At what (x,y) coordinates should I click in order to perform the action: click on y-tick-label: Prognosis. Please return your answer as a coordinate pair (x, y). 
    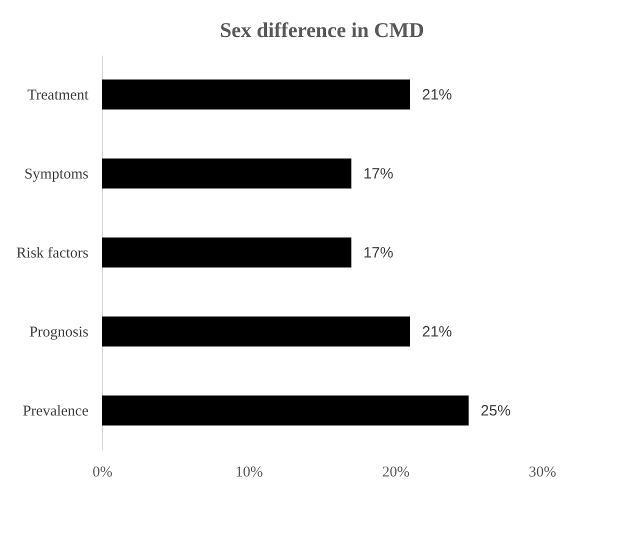
    Looking at the image, I should click on (59, 332).